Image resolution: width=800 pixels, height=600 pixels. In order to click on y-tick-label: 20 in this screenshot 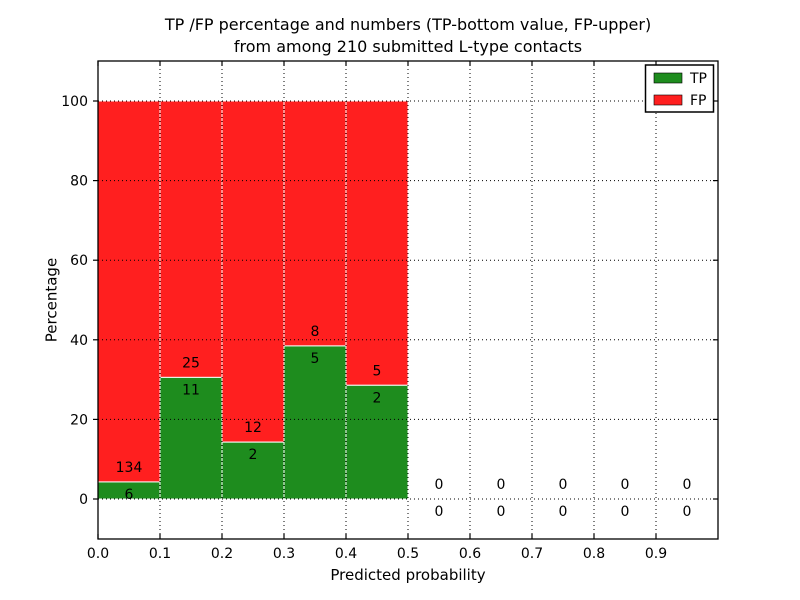, I will do `click(79, 420)`.